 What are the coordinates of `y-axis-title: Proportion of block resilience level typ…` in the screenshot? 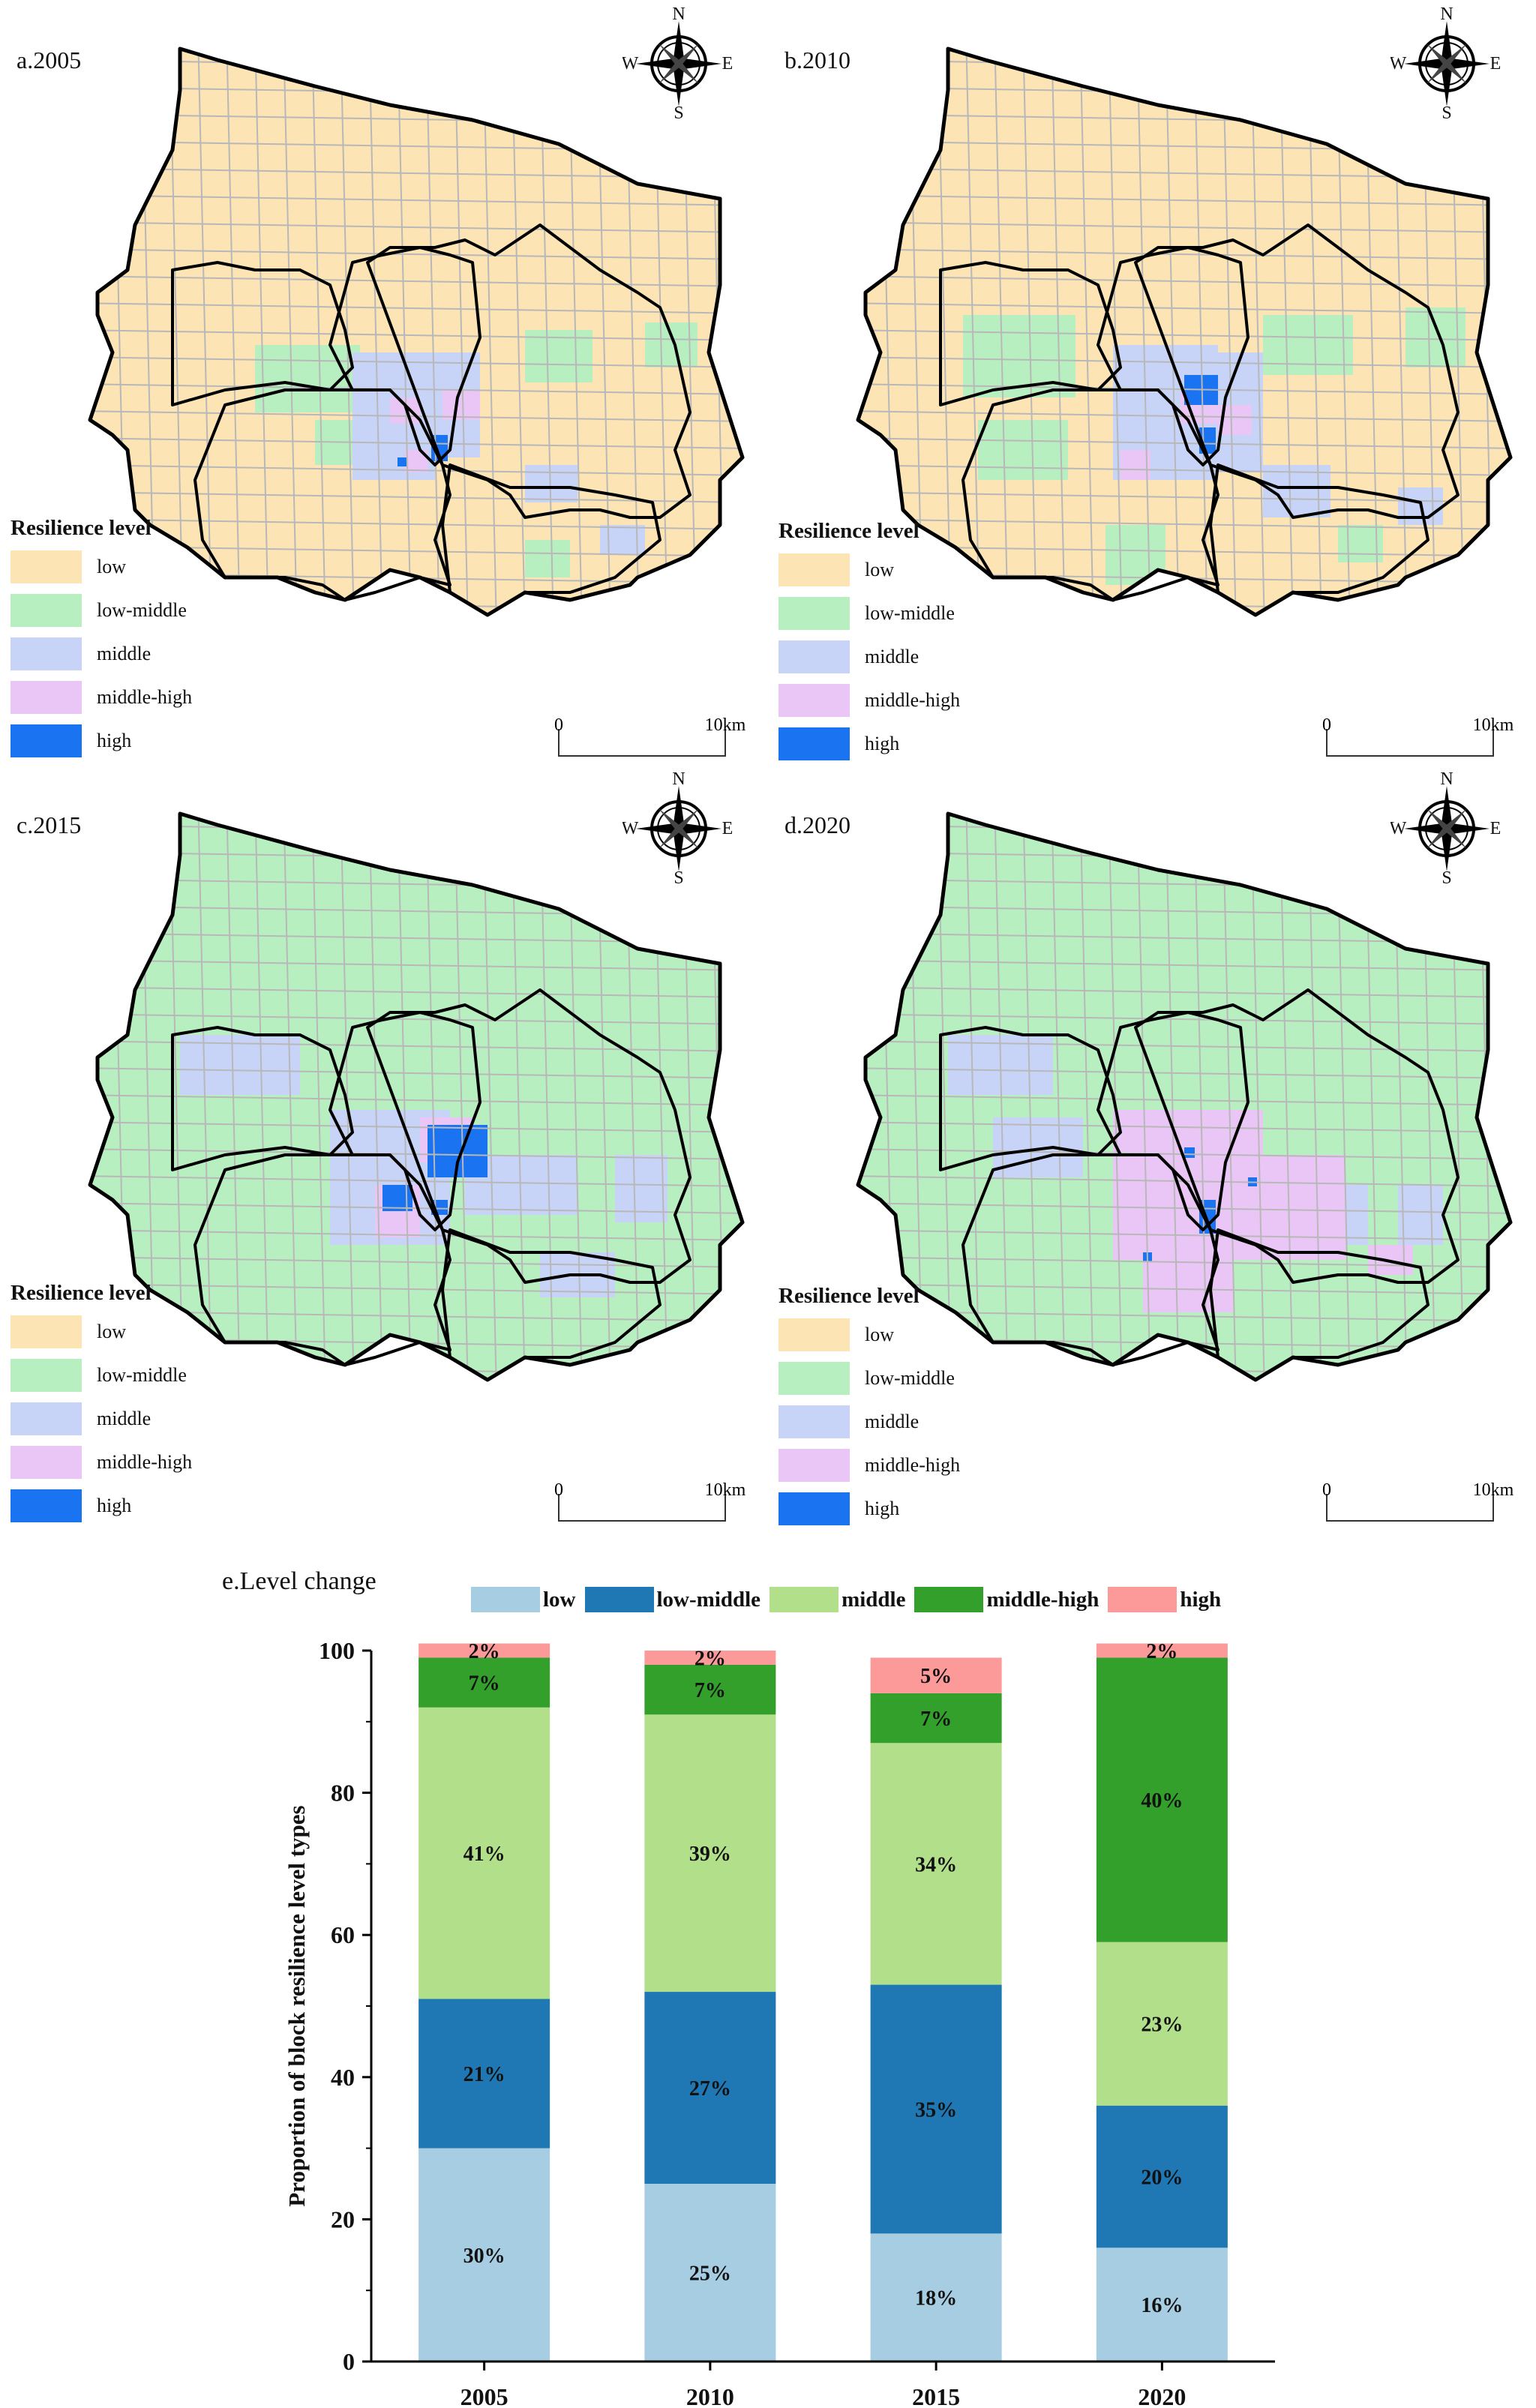 It's located at (297, 2005).